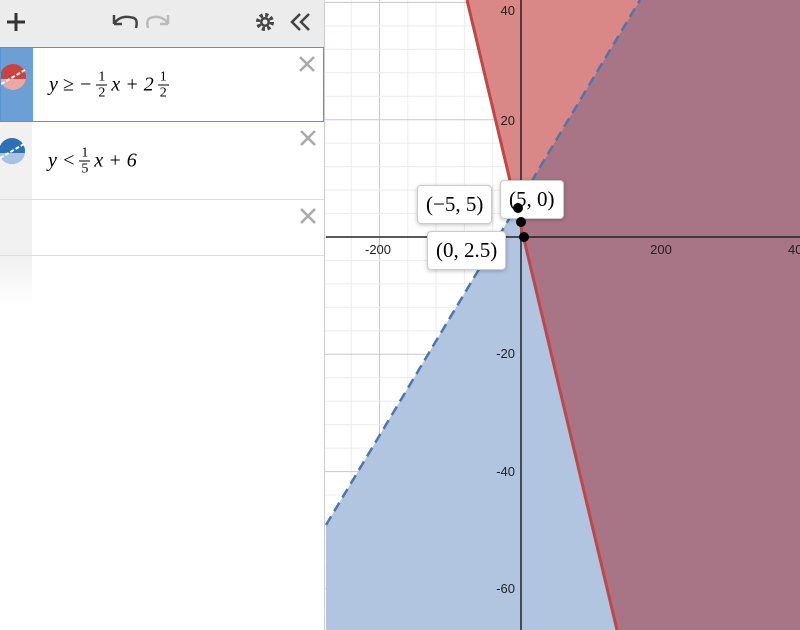 This screenshot has height=630, width=800. Describe the element at coordinates (505, 588) in the screenshot. I see `y-tick-label: -60` at that location.